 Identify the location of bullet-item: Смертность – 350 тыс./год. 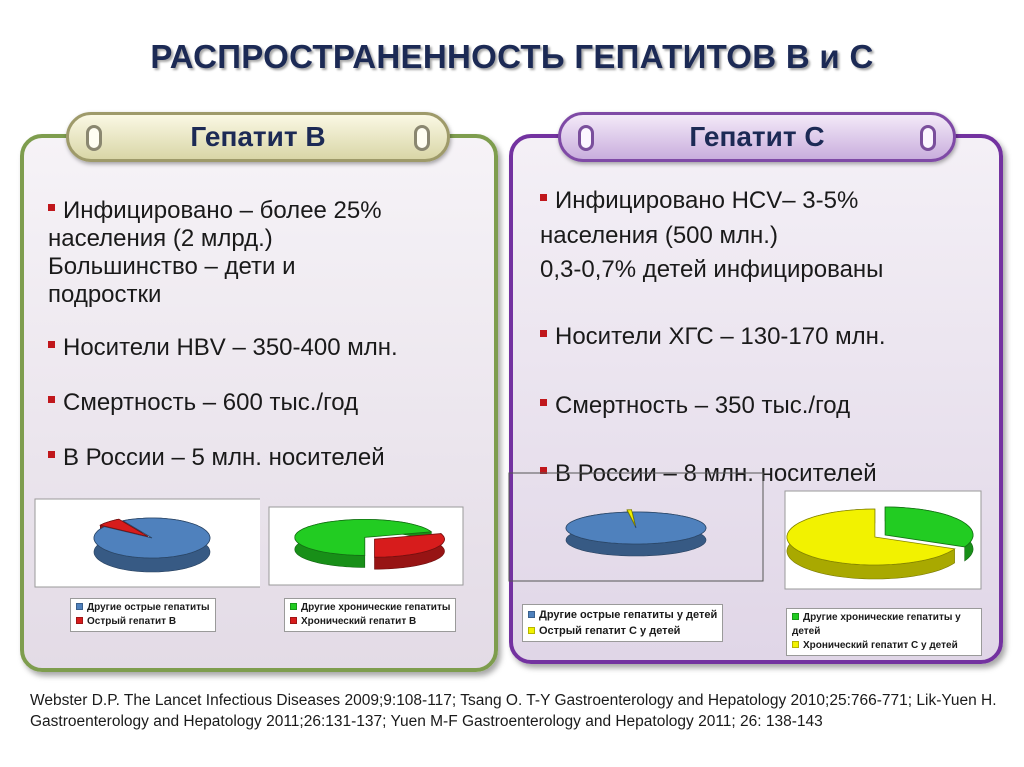
(695, 406).